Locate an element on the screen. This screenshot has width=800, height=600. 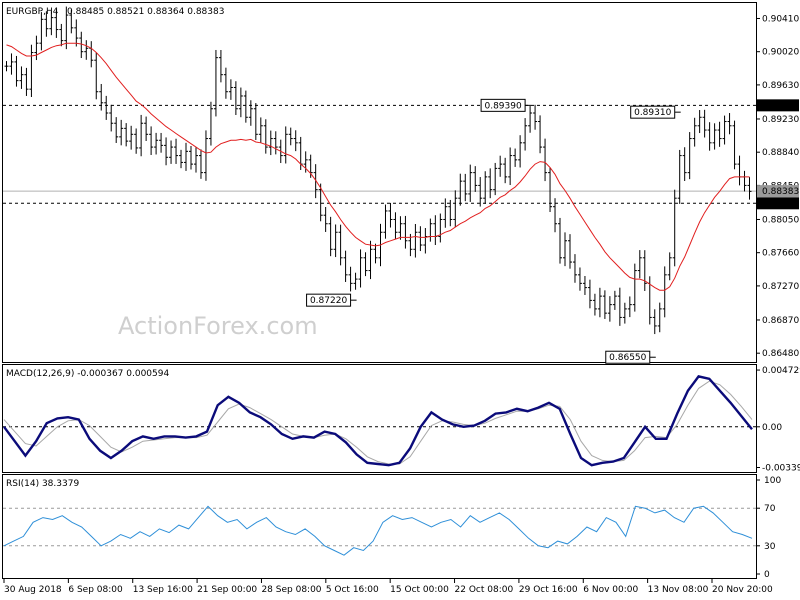
macd-tick-label: 0.004729 is located at coordinates (781, 371).